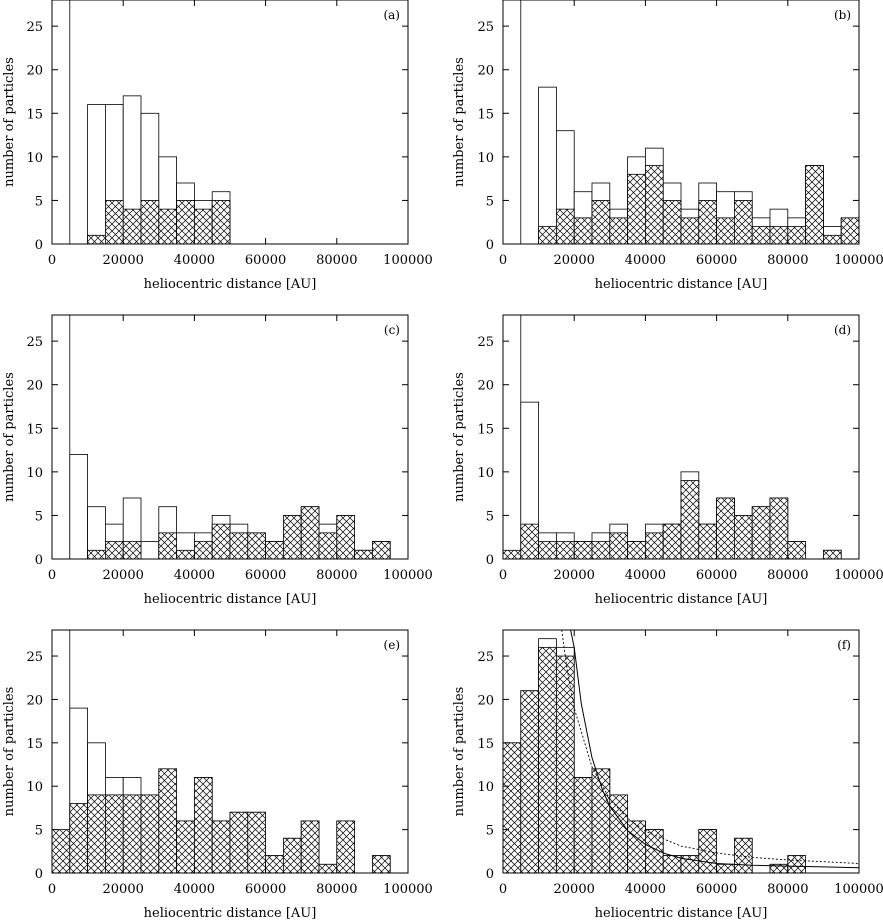 This screenshot has height=922, width=883. I want to click on panel-label: (f), so click(844, 645).